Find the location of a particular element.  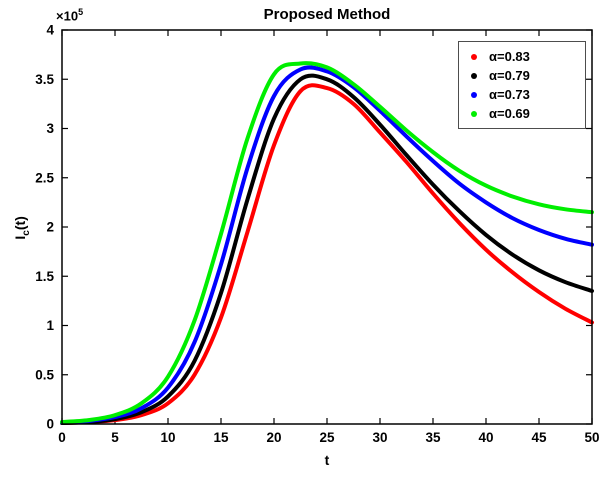

x-tick-label: 25 is located at coordinates (327, 437).